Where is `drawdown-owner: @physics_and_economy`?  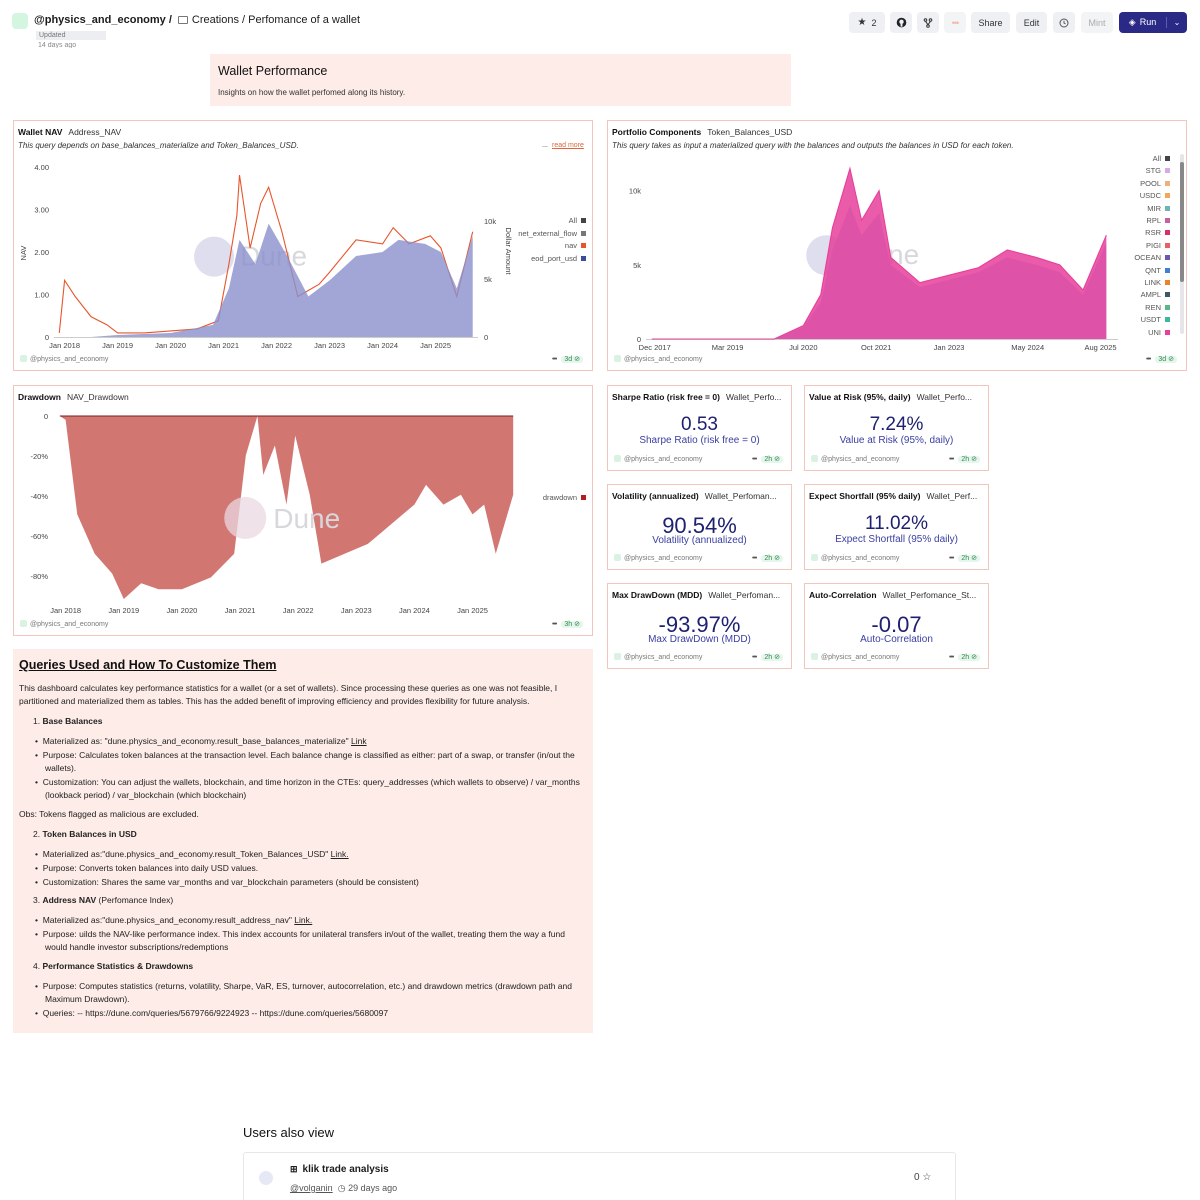
drawdown-owner: @physics_and_economy is located at coordinates (64, 624).